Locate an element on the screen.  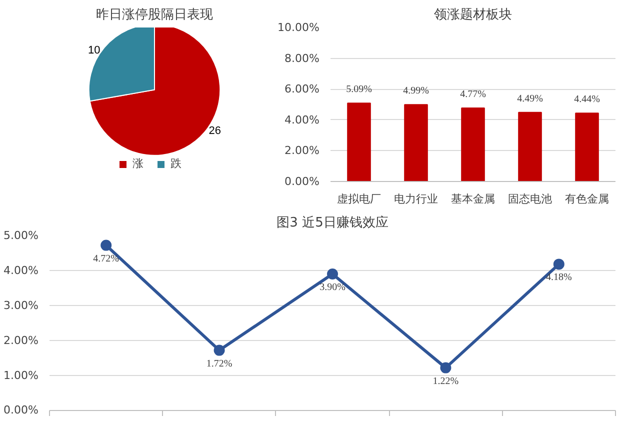
y-tick-label: 6.00% is located at coordinates (302, 89).